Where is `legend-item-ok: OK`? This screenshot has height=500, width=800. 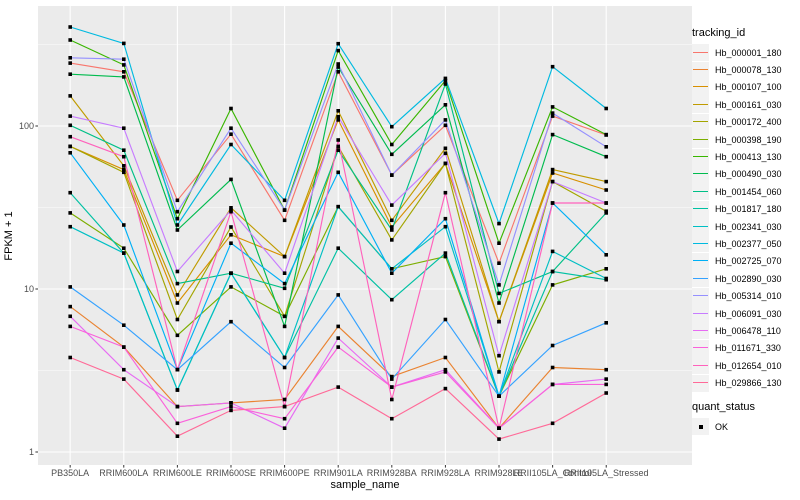
legend-item-ok: OK is located at coordinates (745, 426).